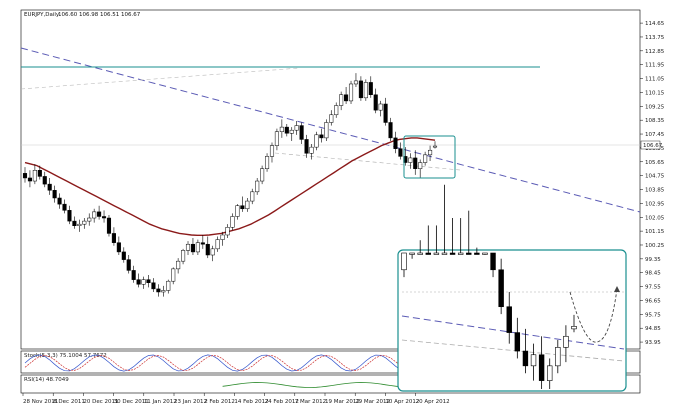  What do you see at coordinates (655, 121) in the screenshot?
I see `y-tick-label: 108.35` at bounding box center [655, 121].